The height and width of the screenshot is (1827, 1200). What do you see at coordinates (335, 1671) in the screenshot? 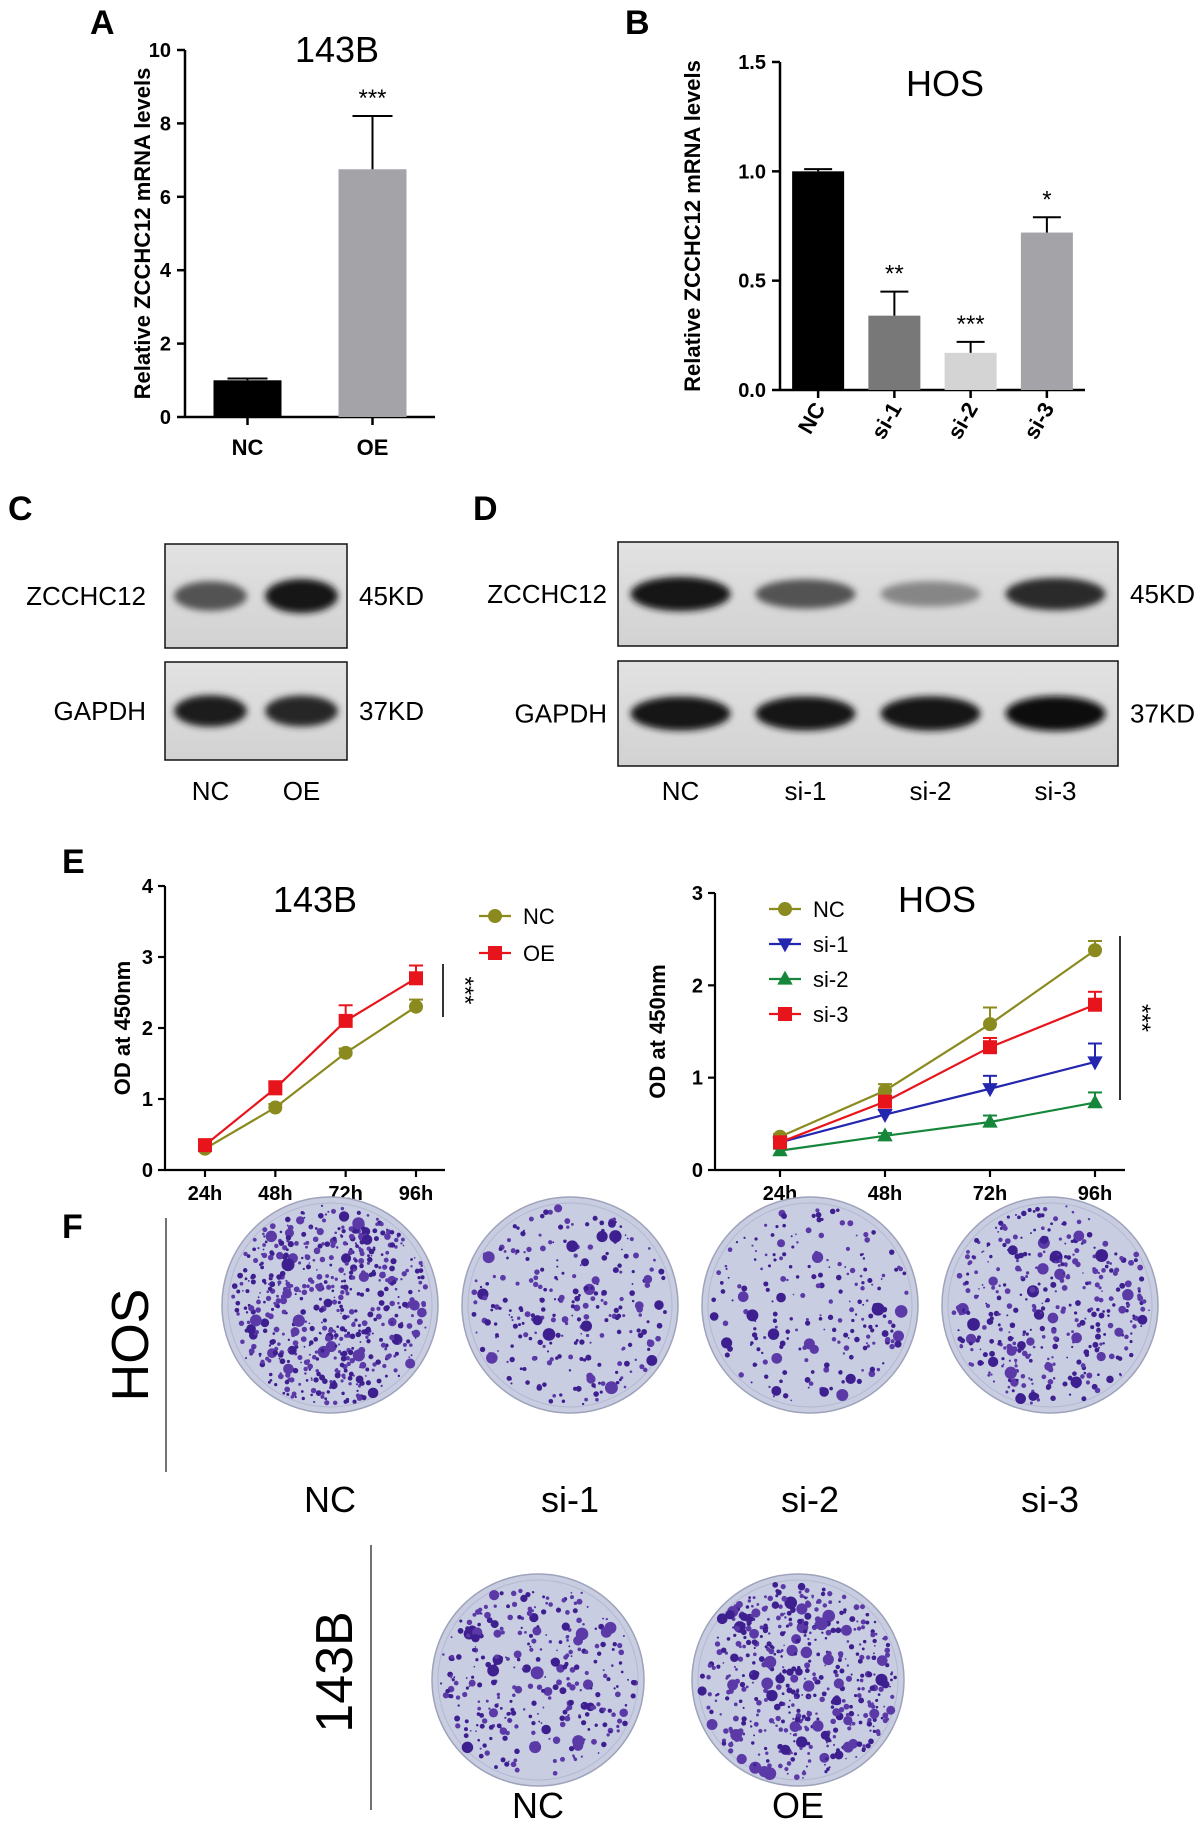
I see `row-label-143b: 143B` at bounding box center [335, 1671].